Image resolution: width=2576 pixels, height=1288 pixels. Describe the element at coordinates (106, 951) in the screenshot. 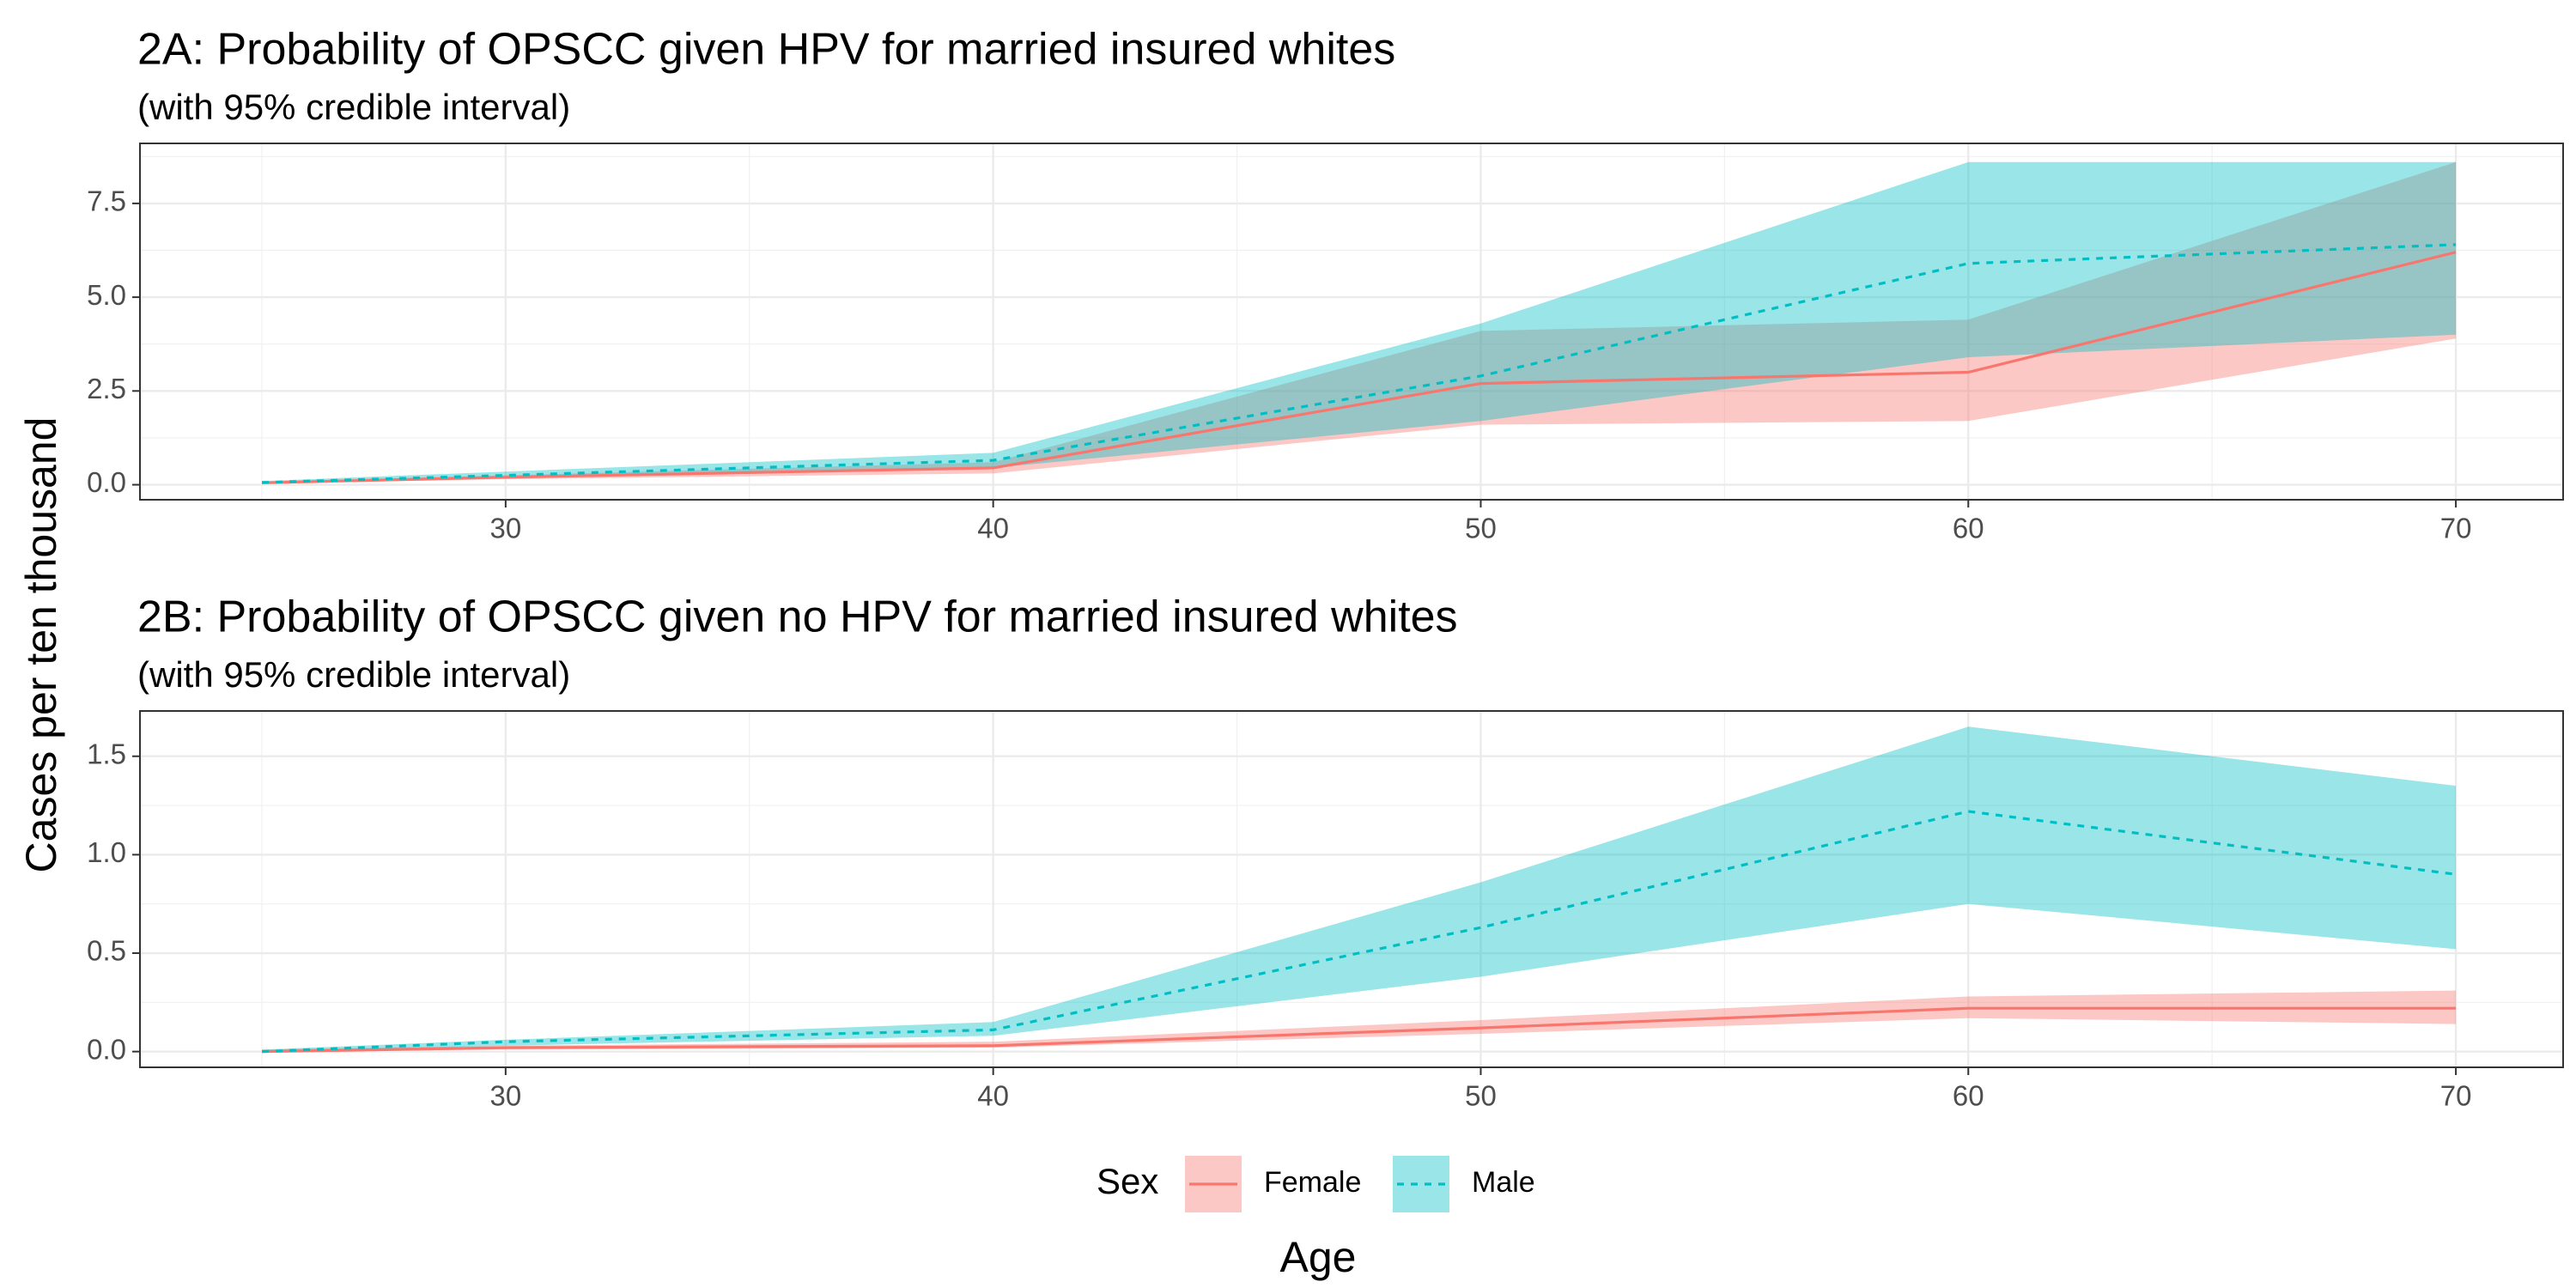

I see `y-tick-label: 0.5` at that location.